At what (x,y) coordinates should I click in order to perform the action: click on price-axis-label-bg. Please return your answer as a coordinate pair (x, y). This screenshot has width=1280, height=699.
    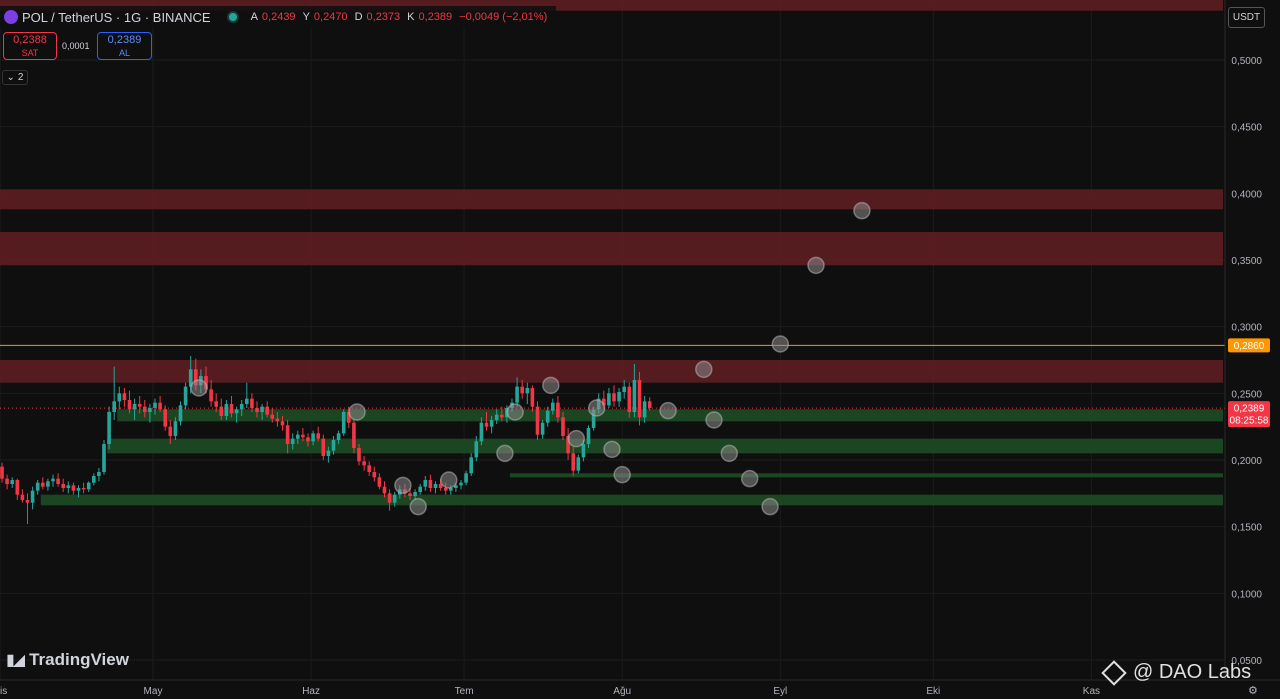
    Looking at the image, I should click on (1249, 345).